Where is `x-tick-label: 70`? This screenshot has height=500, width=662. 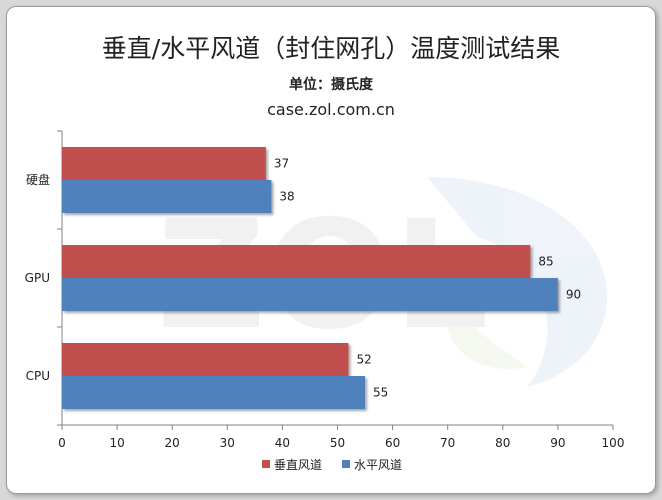 x-tick-label: 70 is located at coordinates (447, 443).